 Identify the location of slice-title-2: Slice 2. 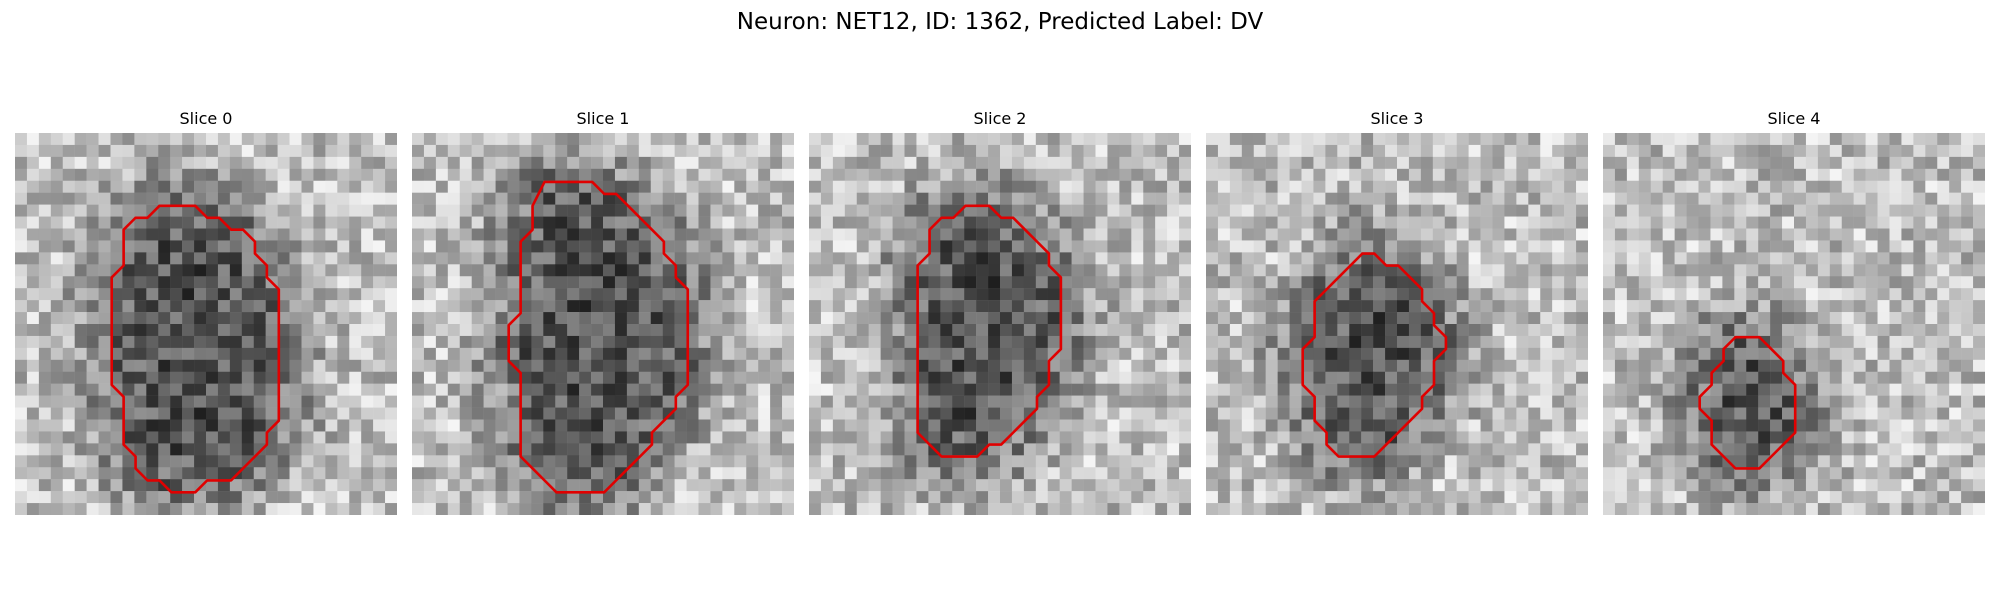
(1000, 118).